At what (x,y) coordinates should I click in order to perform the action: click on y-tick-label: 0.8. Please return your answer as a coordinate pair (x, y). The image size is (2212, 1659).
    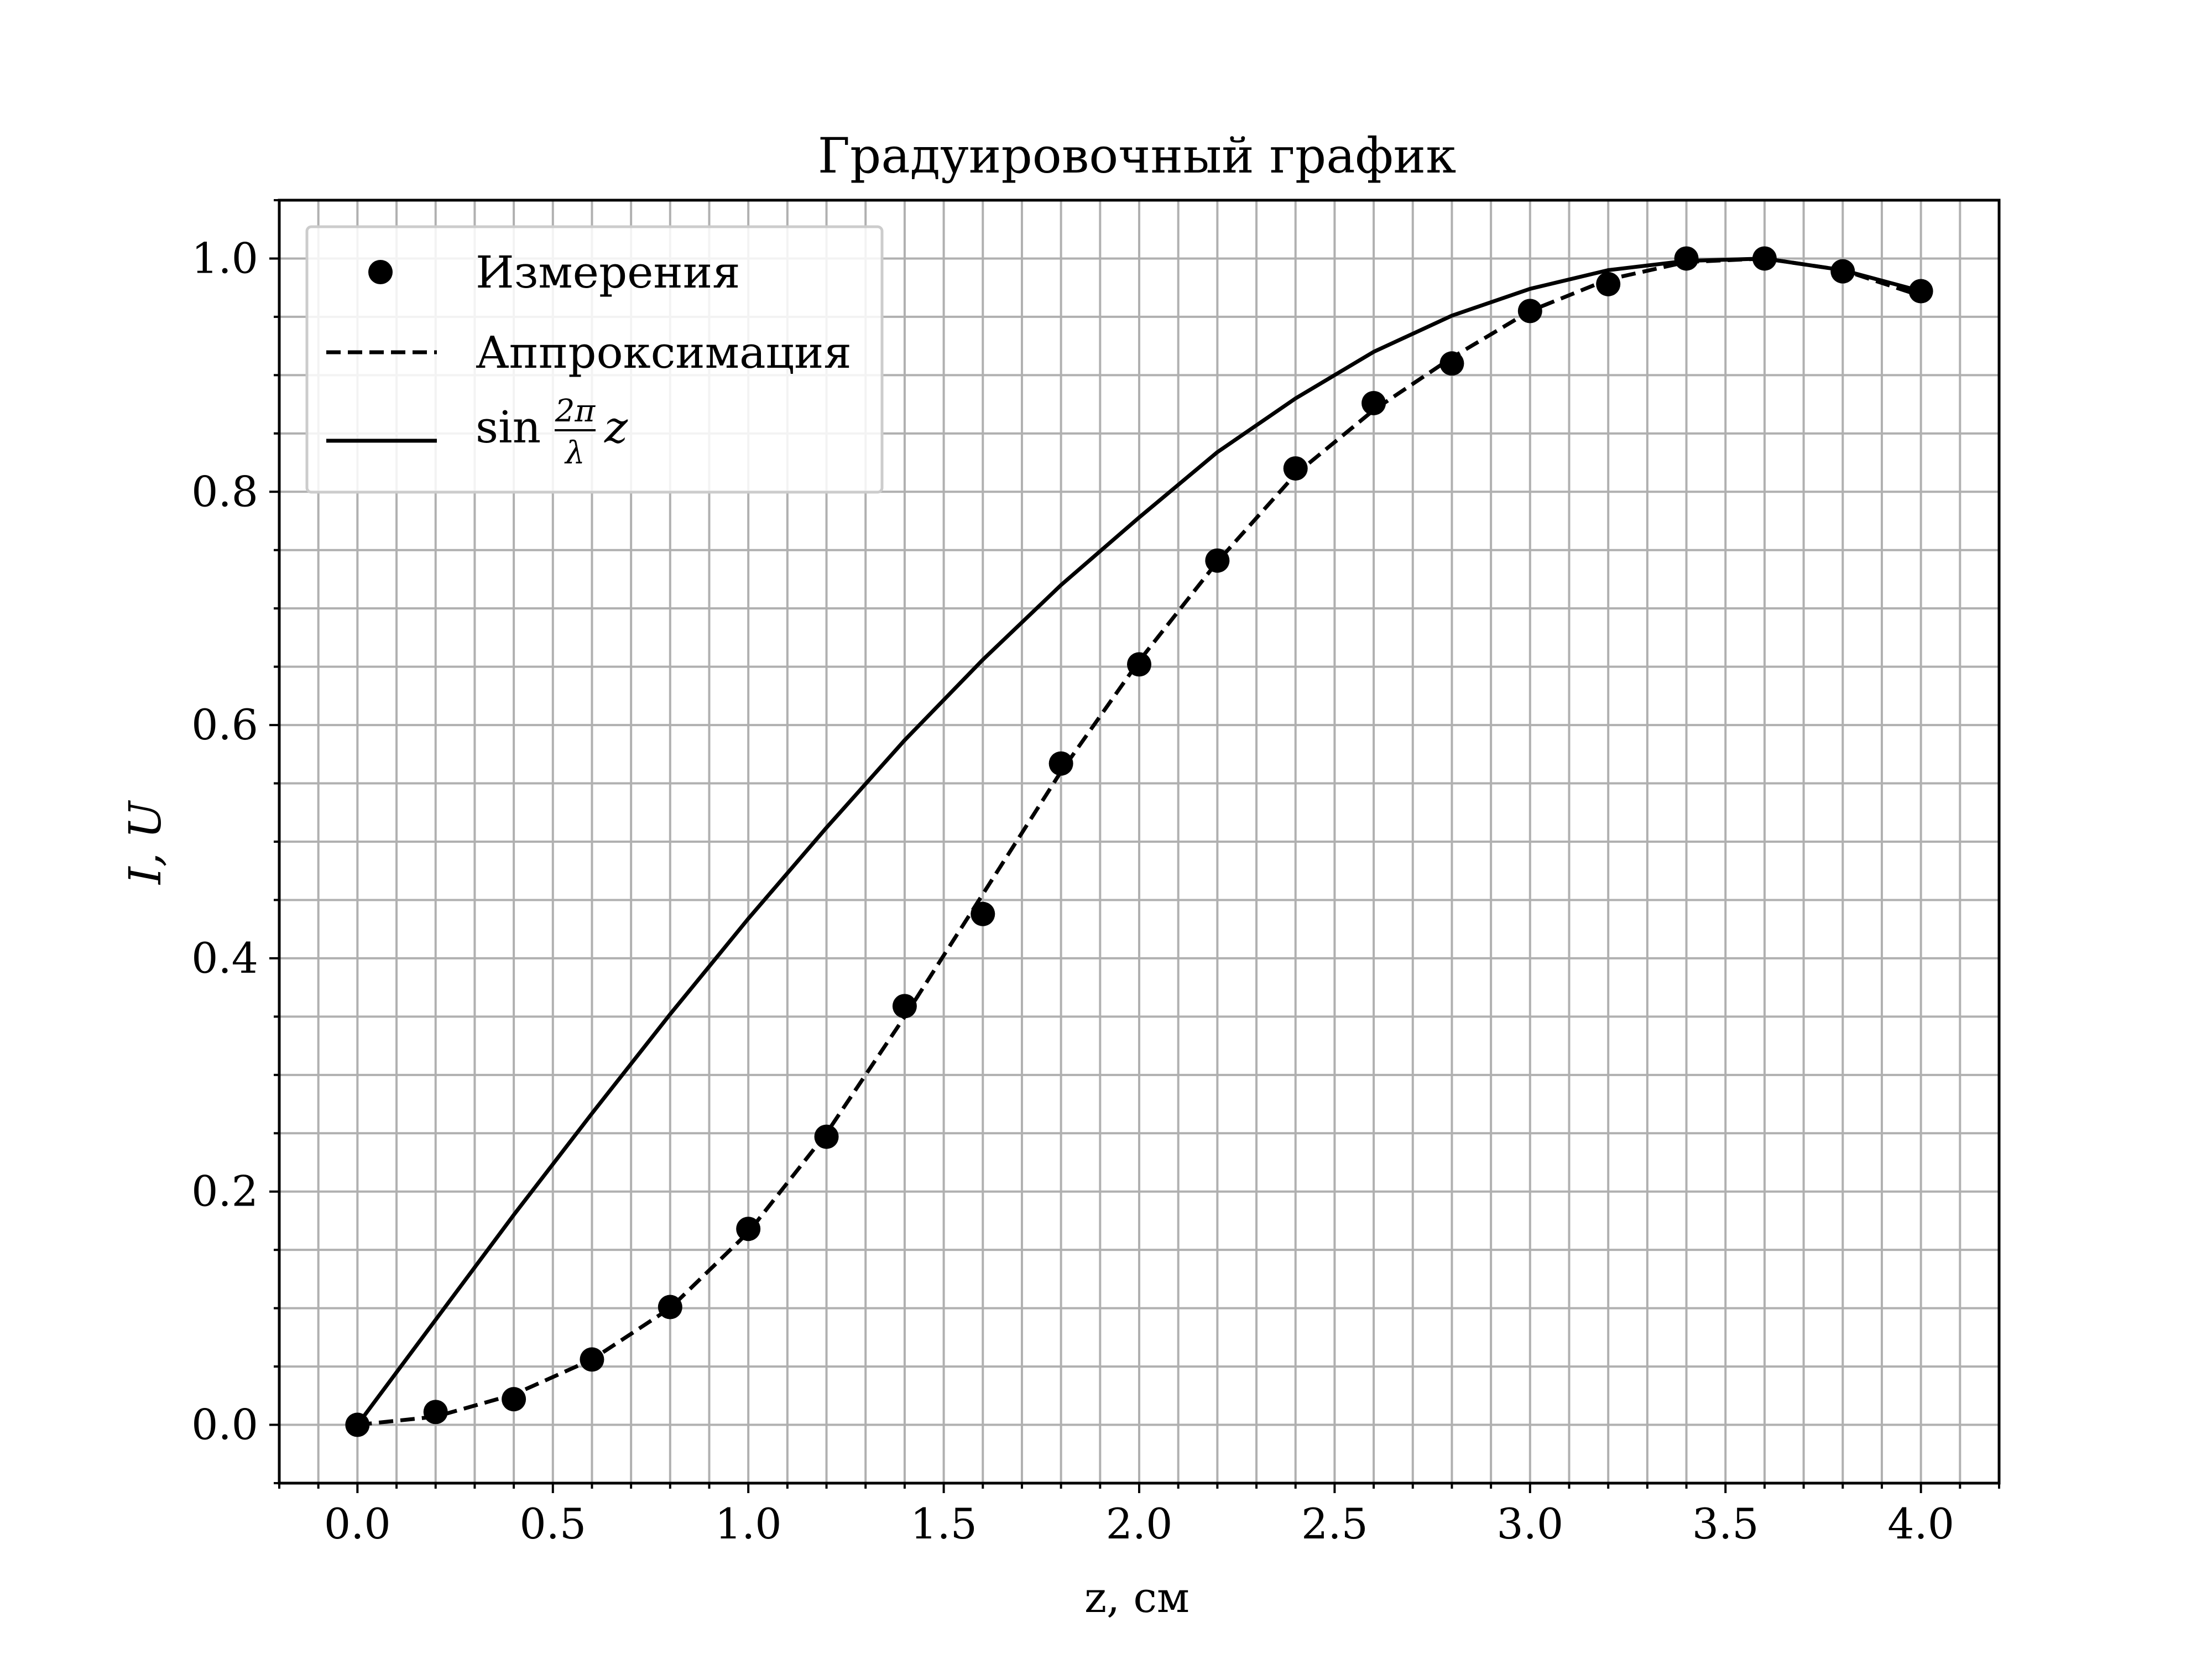
    Looking at the image, I should click on (225, 492).